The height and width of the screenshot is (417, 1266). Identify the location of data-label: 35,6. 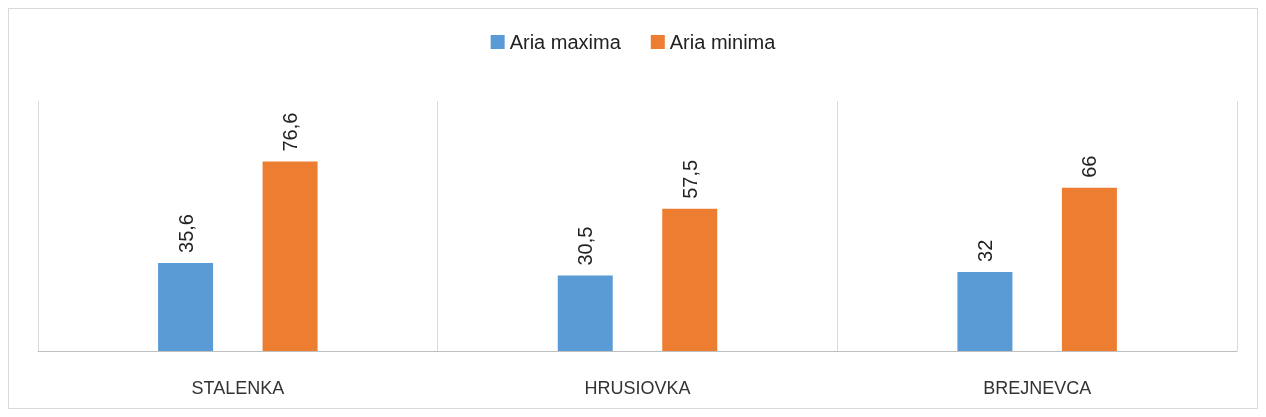
(185, 233).